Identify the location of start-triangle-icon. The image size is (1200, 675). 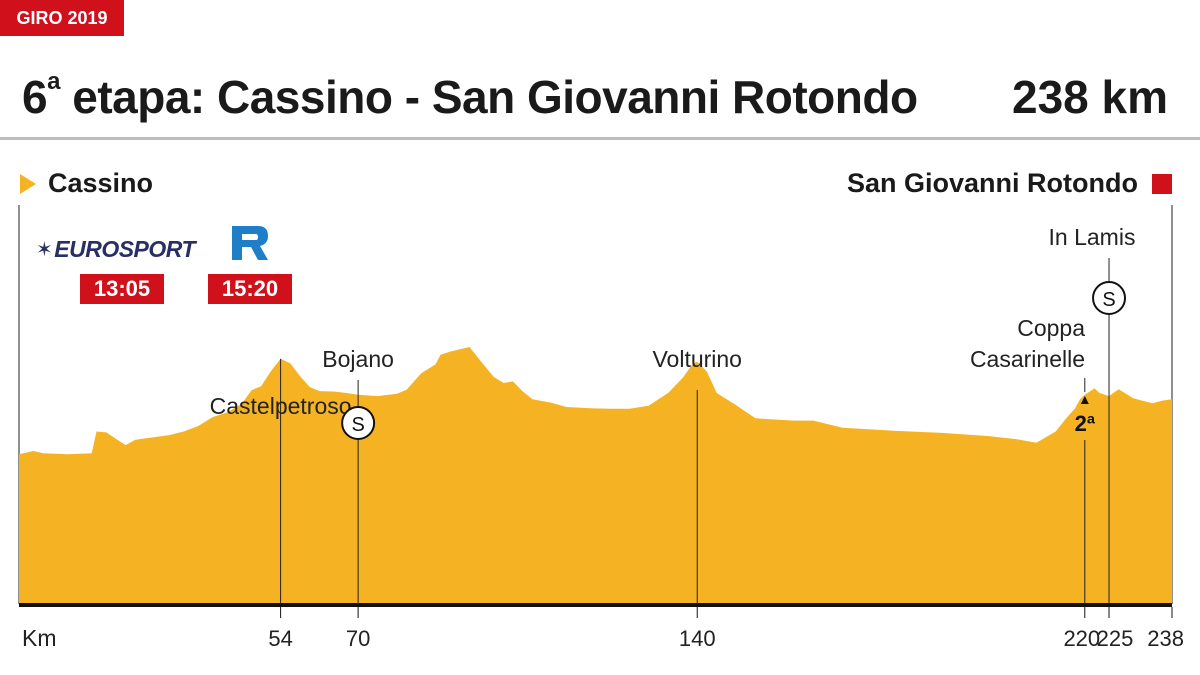
(28, 183).